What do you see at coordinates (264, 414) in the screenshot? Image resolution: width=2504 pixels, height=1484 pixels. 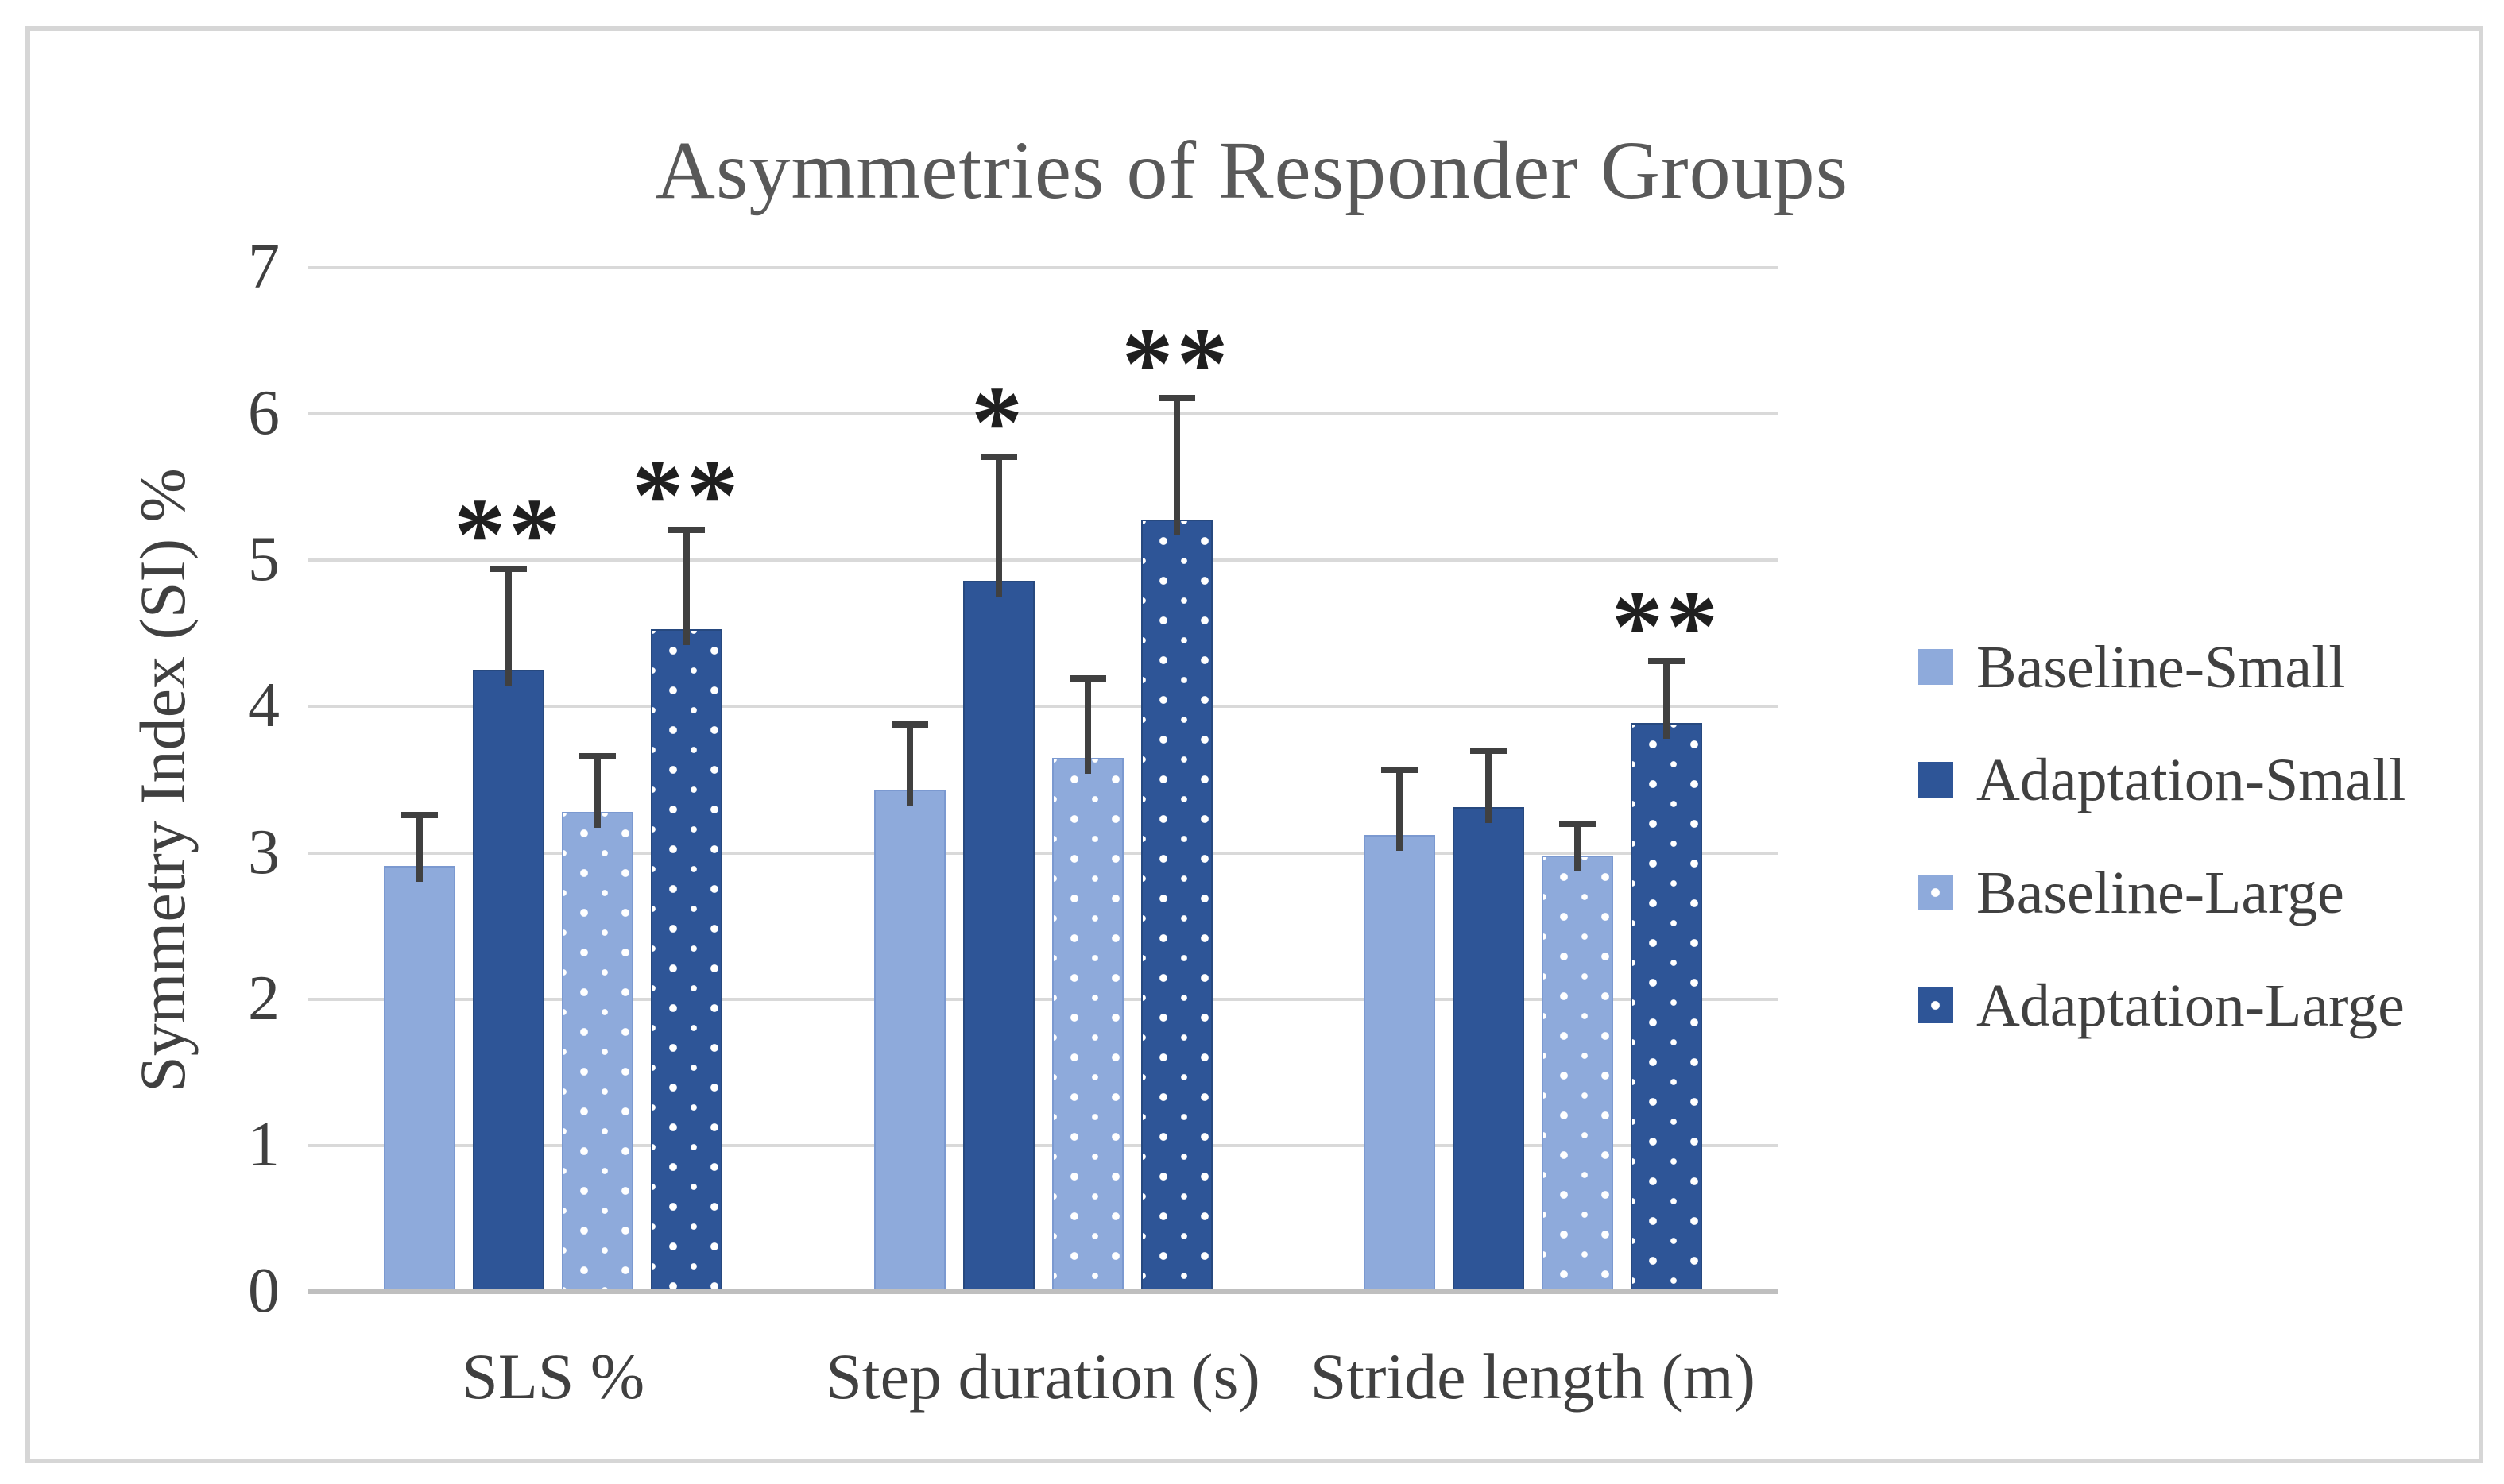 I see `y-tick-label: 6` at bounding box center [264, 414].